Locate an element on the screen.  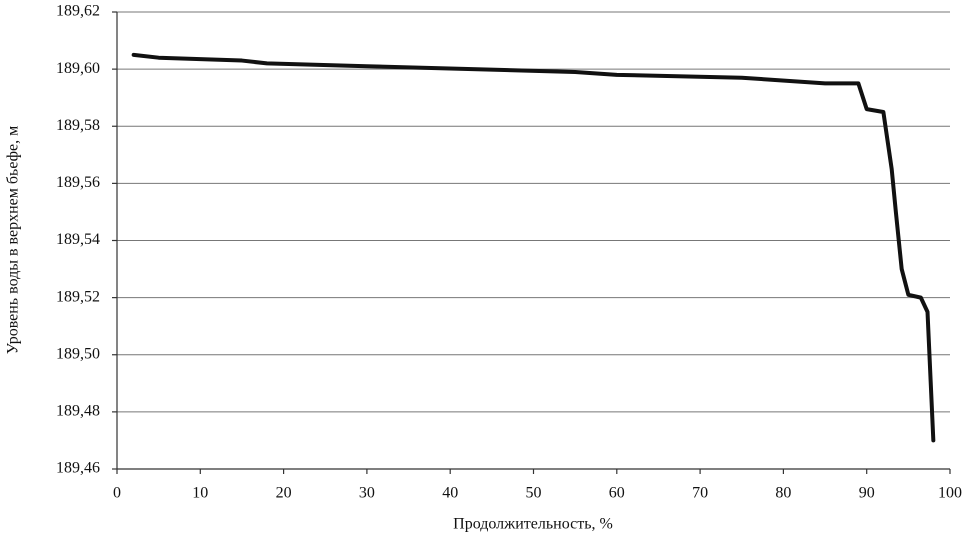
y-tick-label: 189,52 is located at coordinates (78, 296).